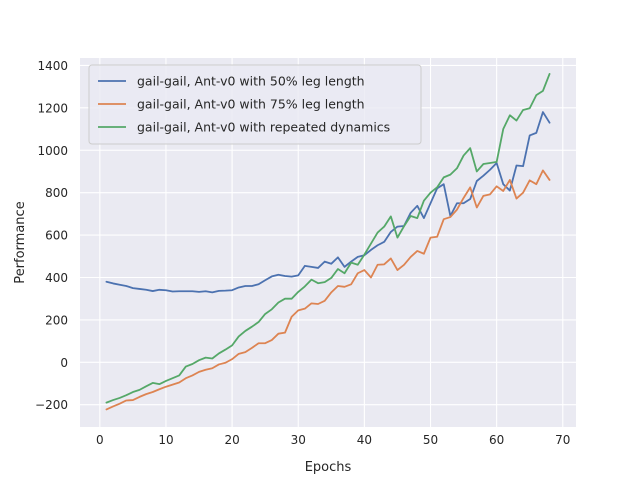 This screenshot has height=480, width=640. Describe the element at coordinates (51, 405) in the screenshot. I see `y-tick-label: −200` at that location.